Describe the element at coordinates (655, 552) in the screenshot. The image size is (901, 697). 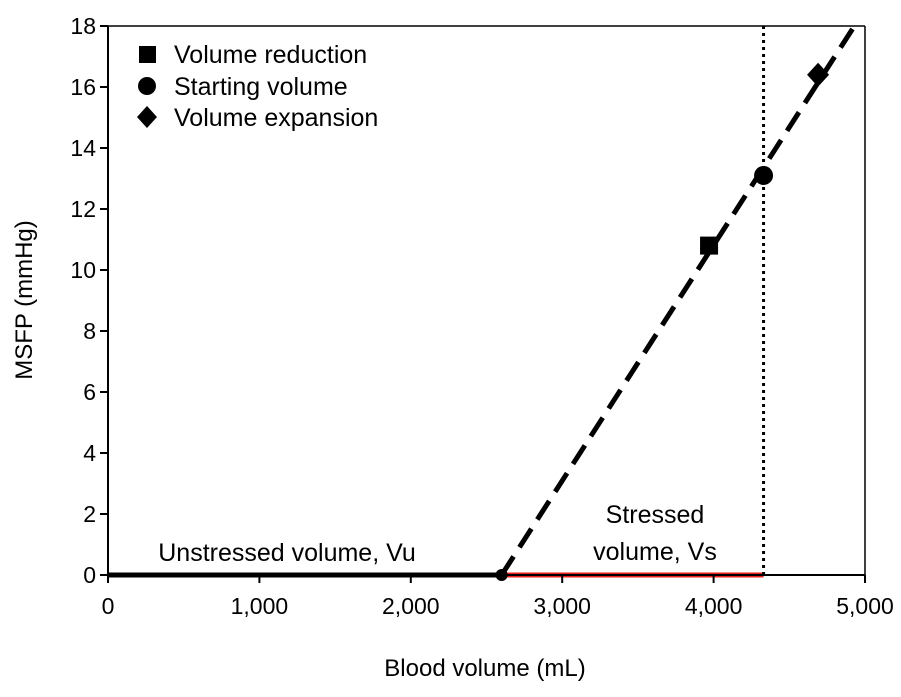
I see `annotation-stressed-line2: volume, Vs` at that location.